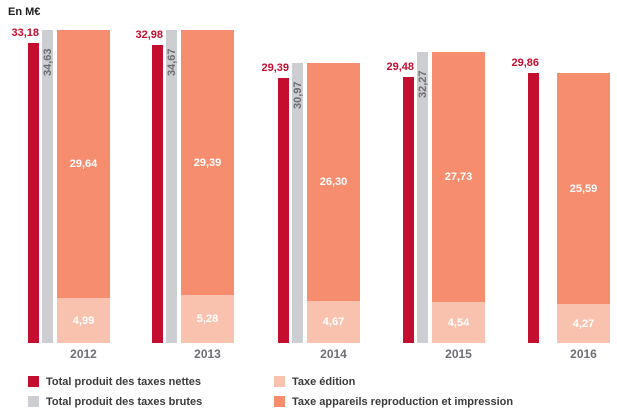  Describe the element at coordinates (171, 62) in the screenshot. I see `value-label-brutes-2013: 34,67` at that location.